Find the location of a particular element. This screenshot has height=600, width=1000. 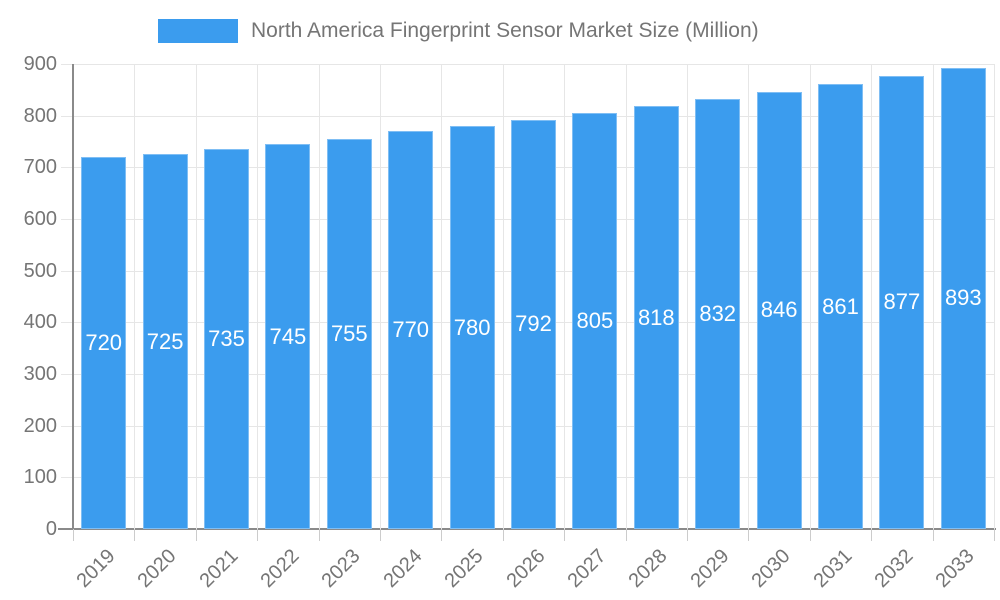

bar-value-label: 735 is located at coordinates (226, 339).